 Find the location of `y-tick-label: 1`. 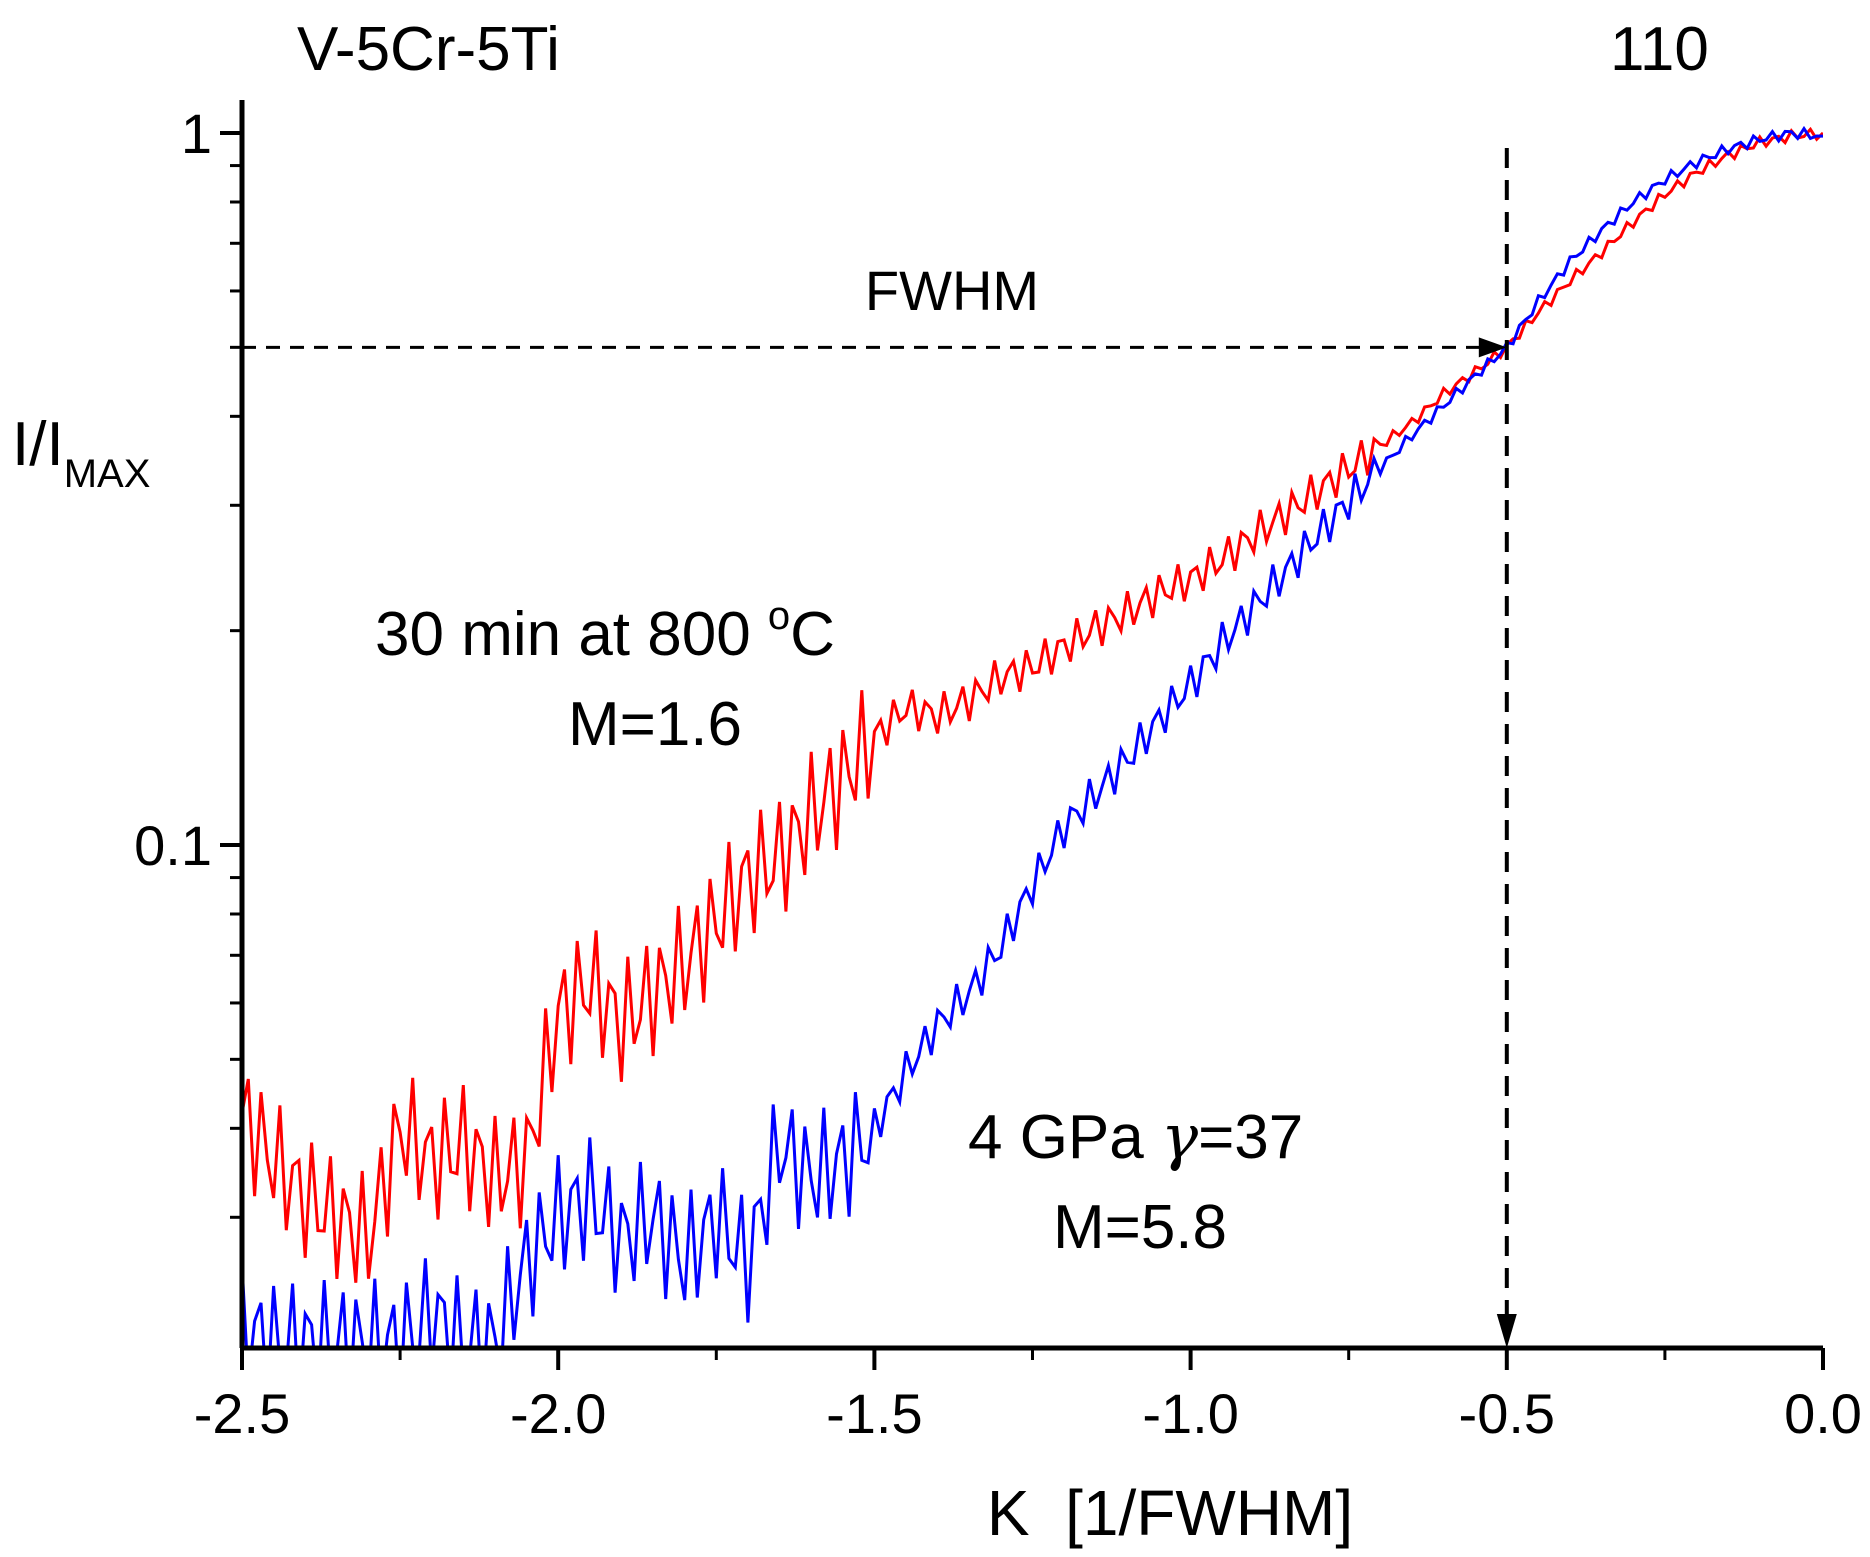

y-tick-label: 1 is located at coordinates (196, 133).